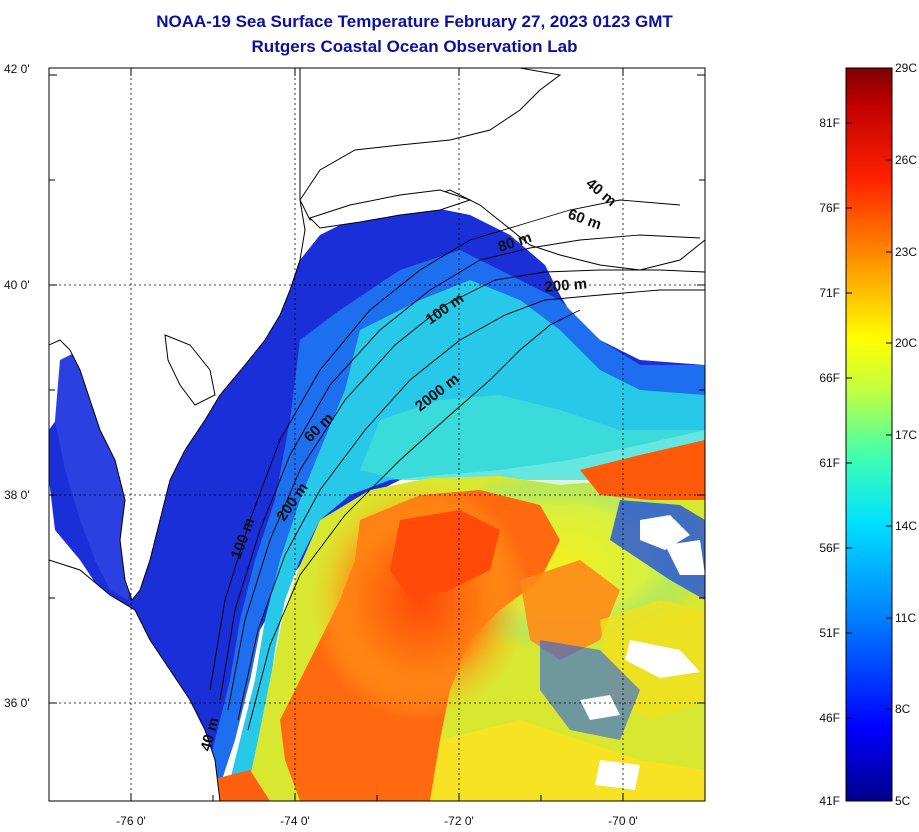  What do you see at coordinates (623, 821) in the screenshot?
I see `lon-label-70: -70 0'` at bounding box center [623, 821].